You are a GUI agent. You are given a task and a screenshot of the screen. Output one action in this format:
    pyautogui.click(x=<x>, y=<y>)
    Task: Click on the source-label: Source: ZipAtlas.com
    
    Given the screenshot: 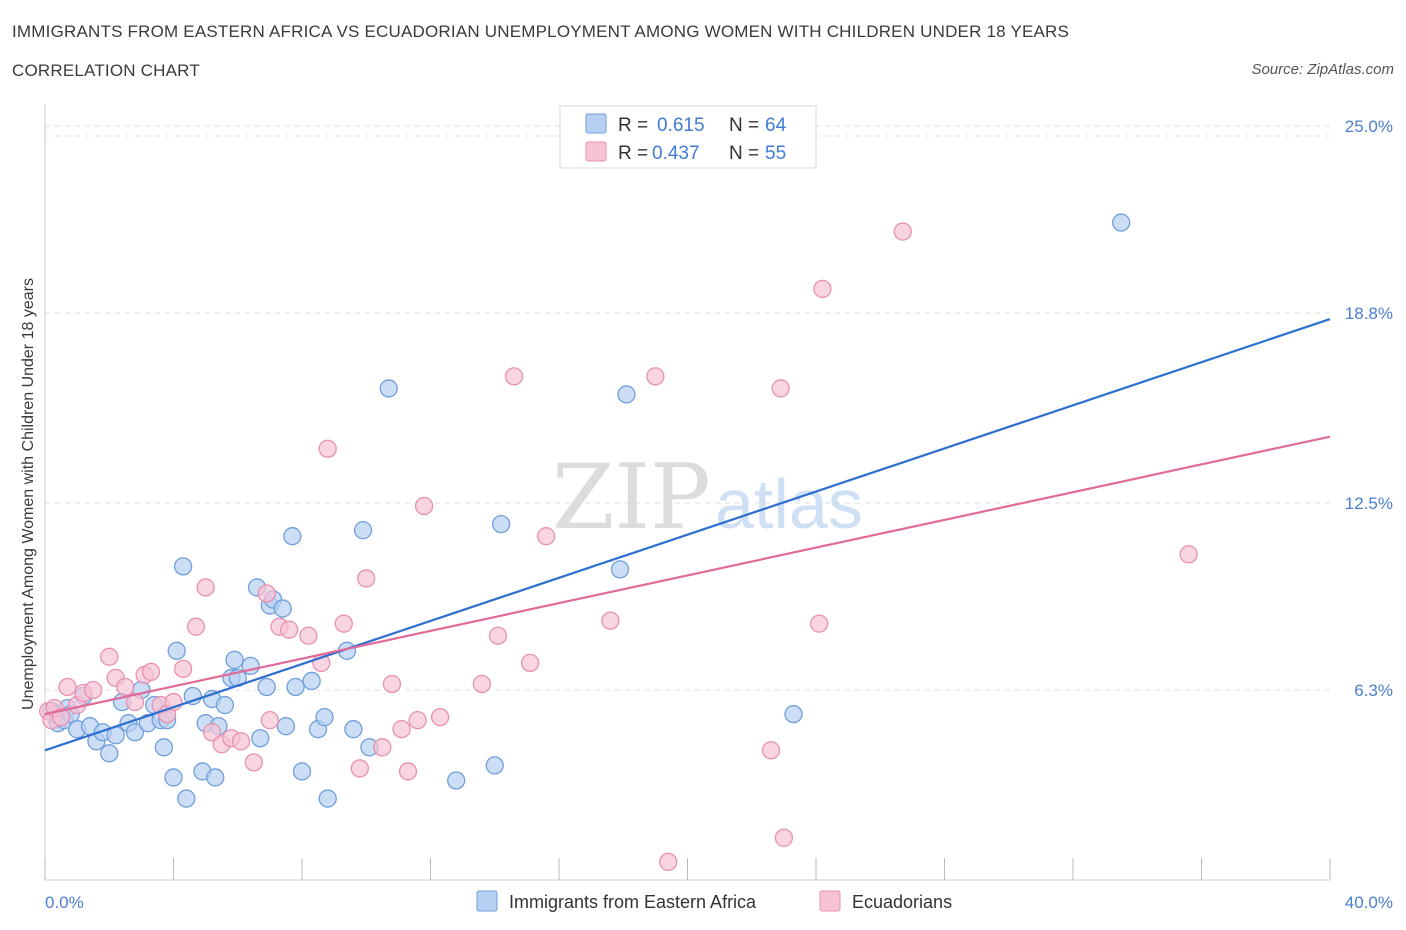 What is the action you would take?
    pyautogui.click(x=1322, y=69)
    